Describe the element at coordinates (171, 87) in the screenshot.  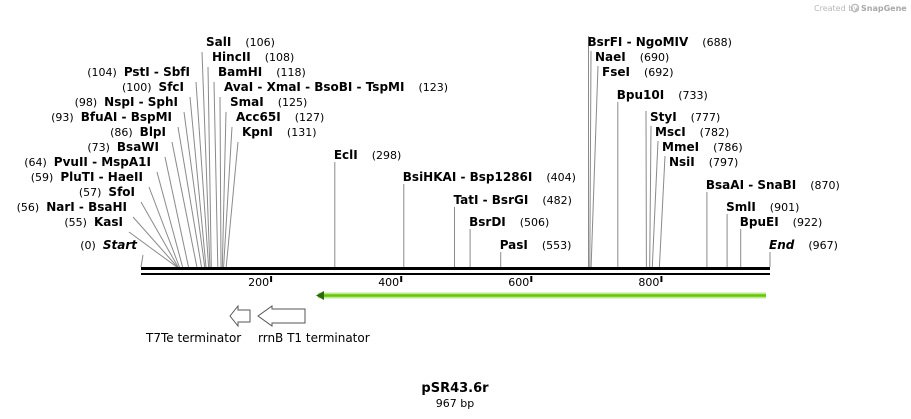
I see `cut-site-name-sfci: SfcI` at that location.